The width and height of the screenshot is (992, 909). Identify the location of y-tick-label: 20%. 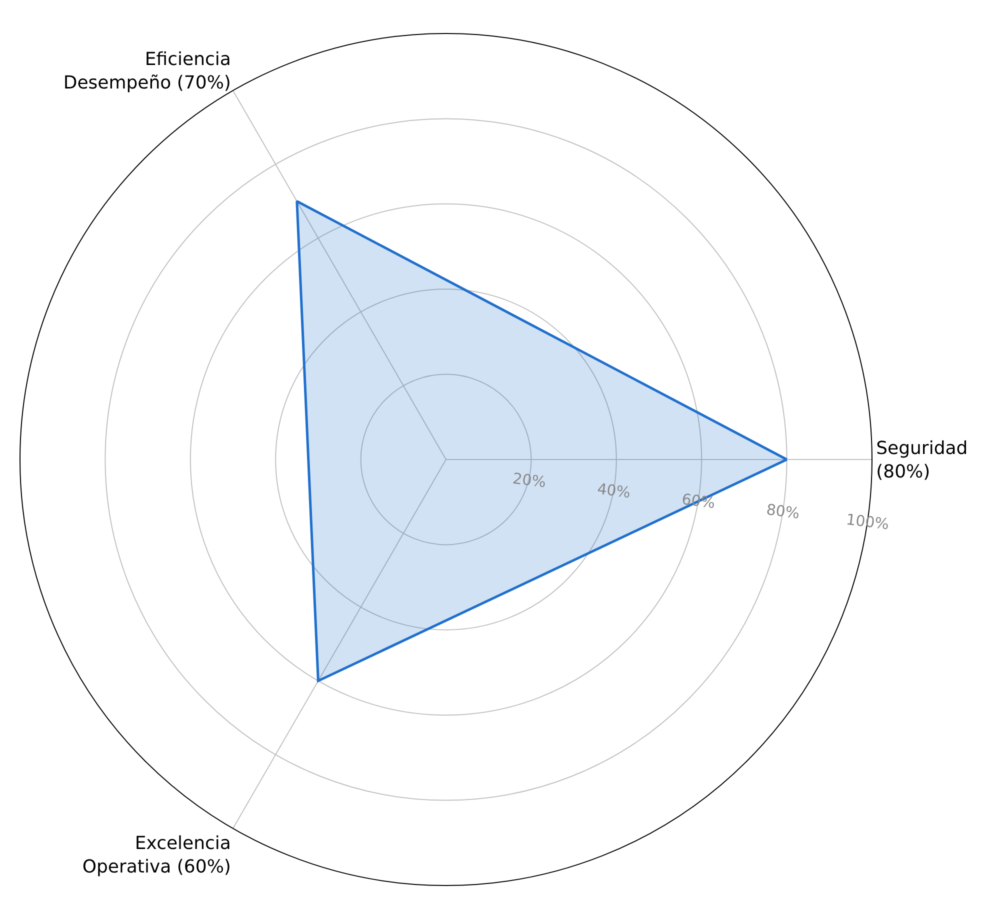
(529, 480).